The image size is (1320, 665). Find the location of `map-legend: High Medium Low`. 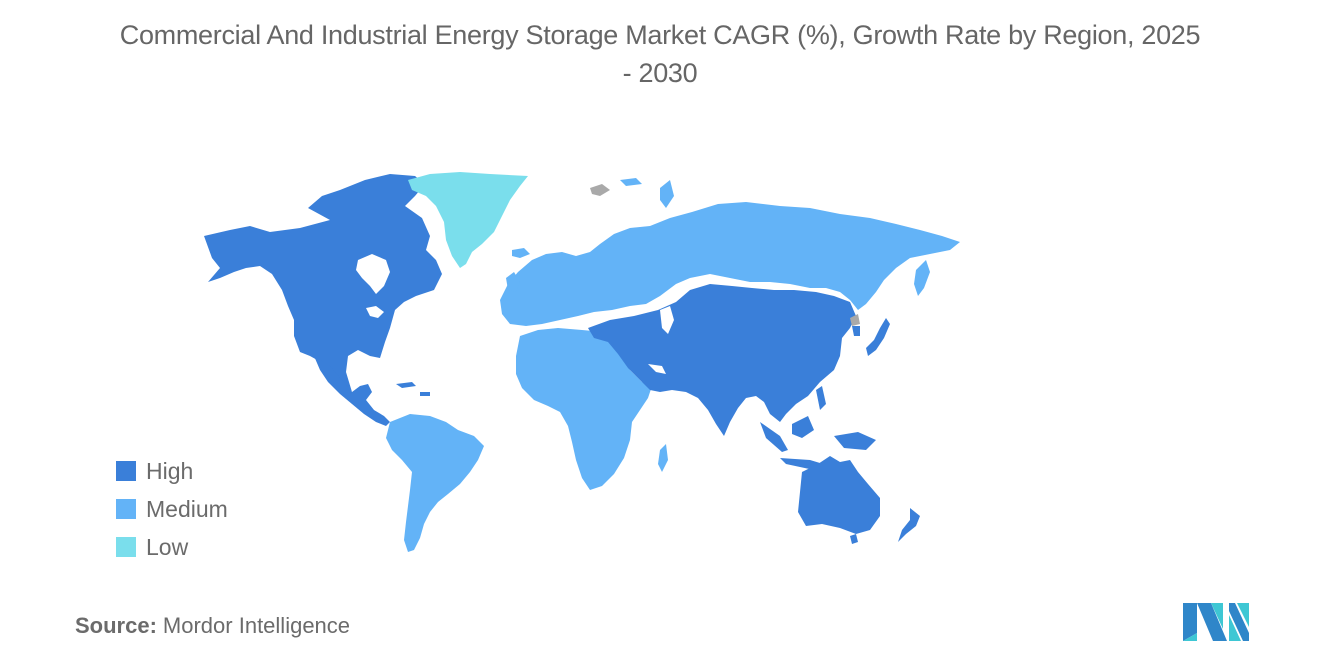

map-legend: High Medium Low is located at coordinates (172, 509).